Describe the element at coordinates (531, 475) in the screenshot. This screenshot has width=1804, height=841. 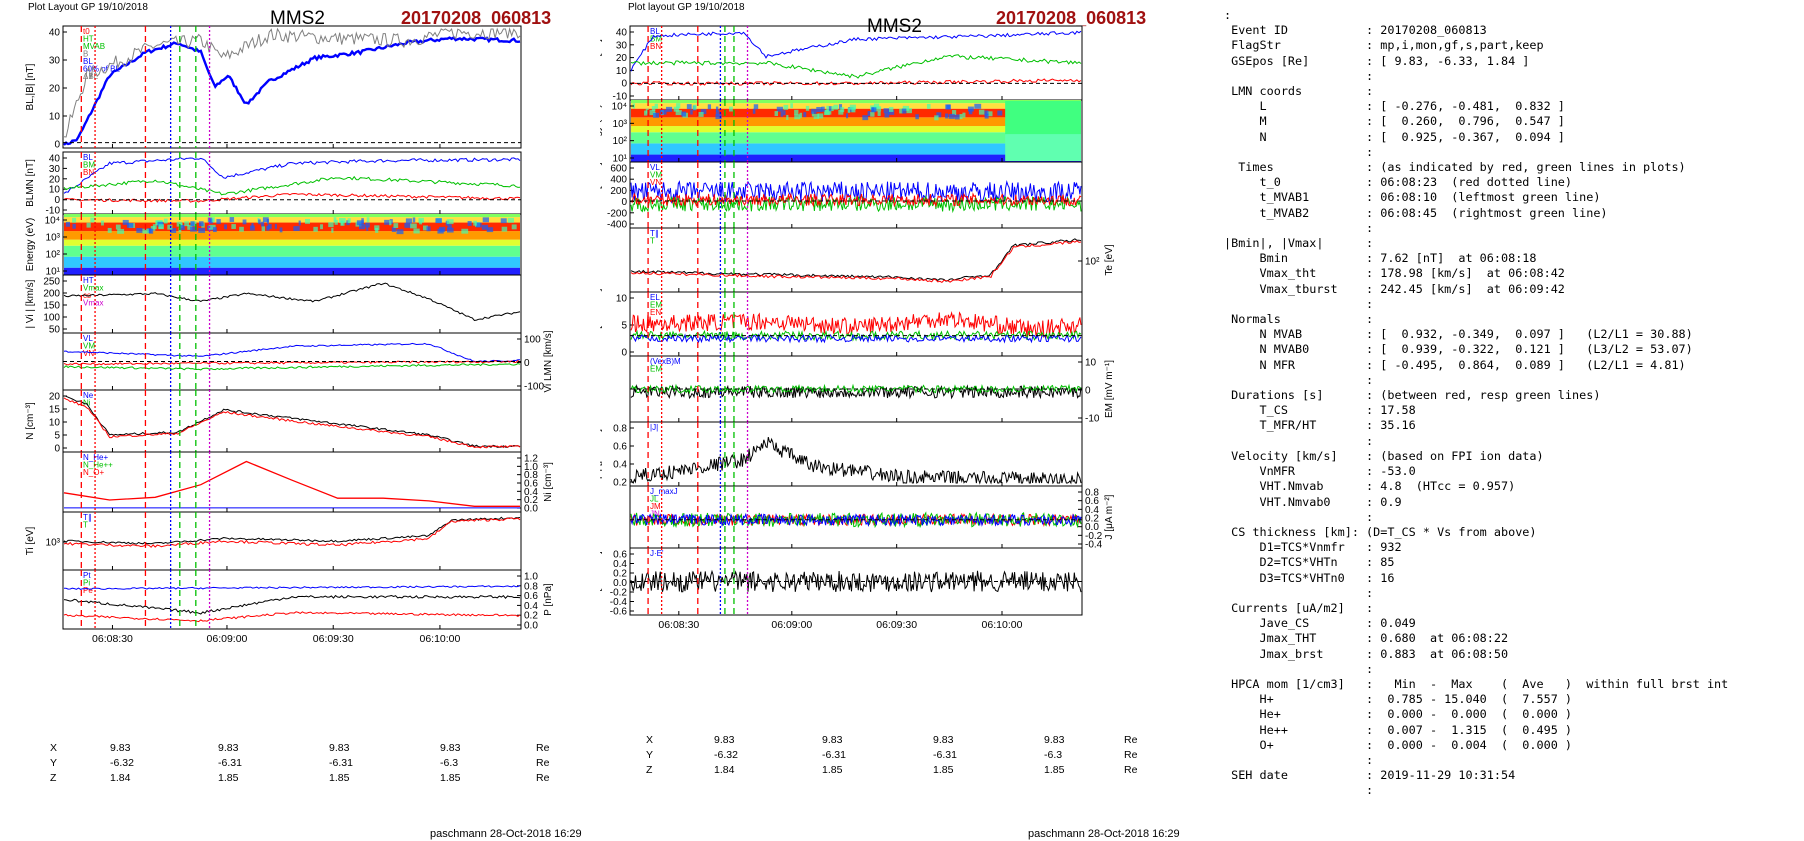
I see `y-tick-label: 0.8` at that location.